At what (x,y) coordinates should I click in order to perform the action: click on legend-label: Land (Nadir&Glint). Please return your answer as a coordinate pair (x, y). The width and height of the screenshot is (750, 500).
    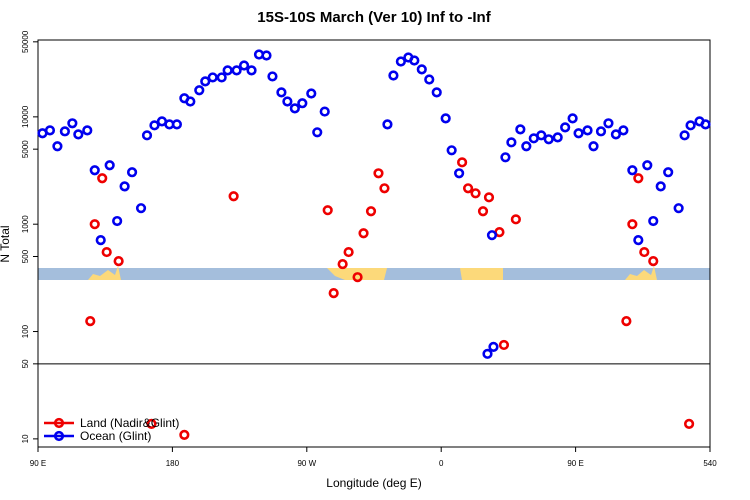
    Looking at the image, I should click on (129, 423).